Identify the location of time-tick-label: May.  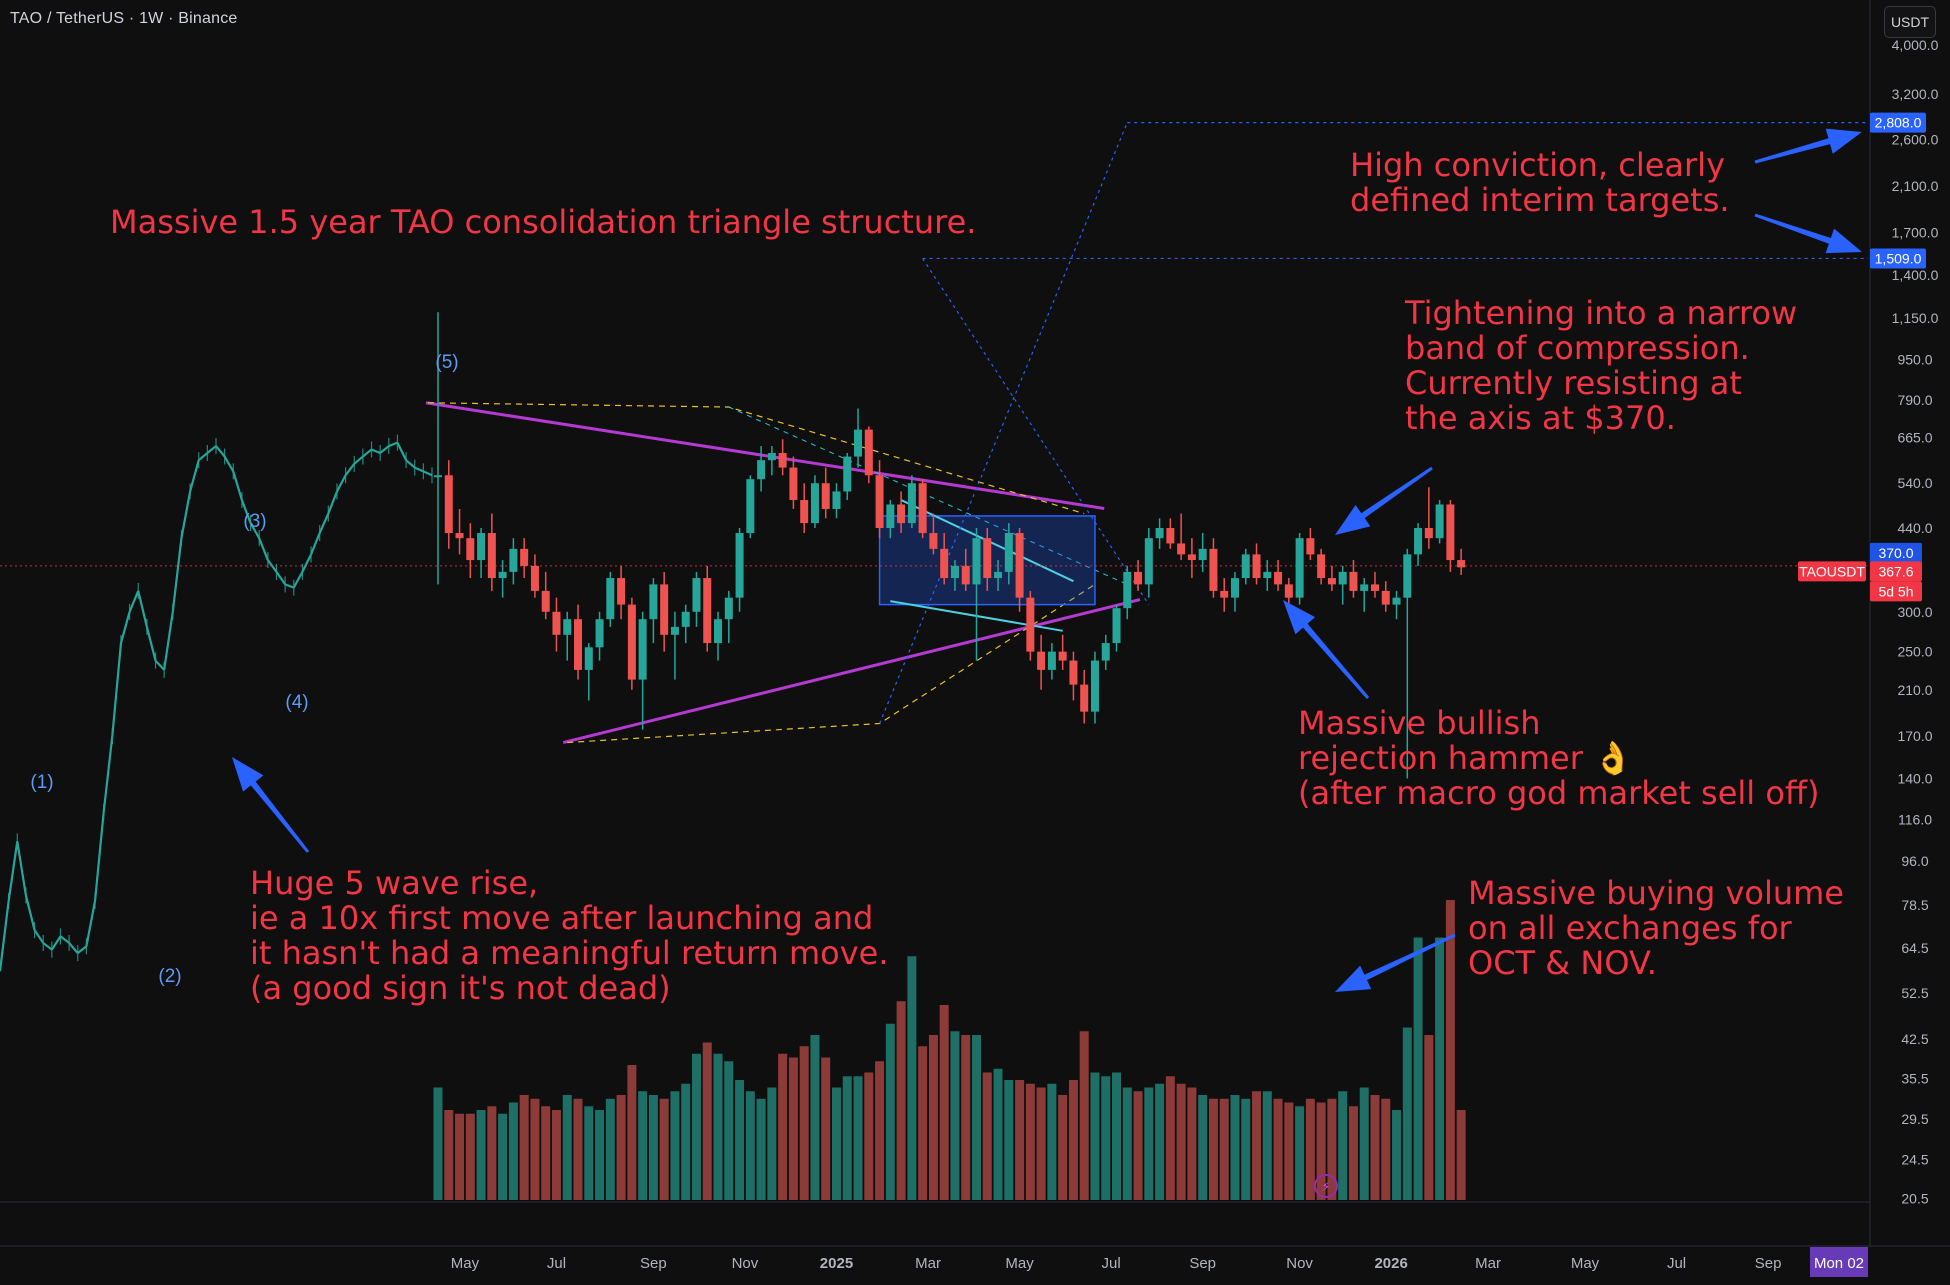
(465, 1263).